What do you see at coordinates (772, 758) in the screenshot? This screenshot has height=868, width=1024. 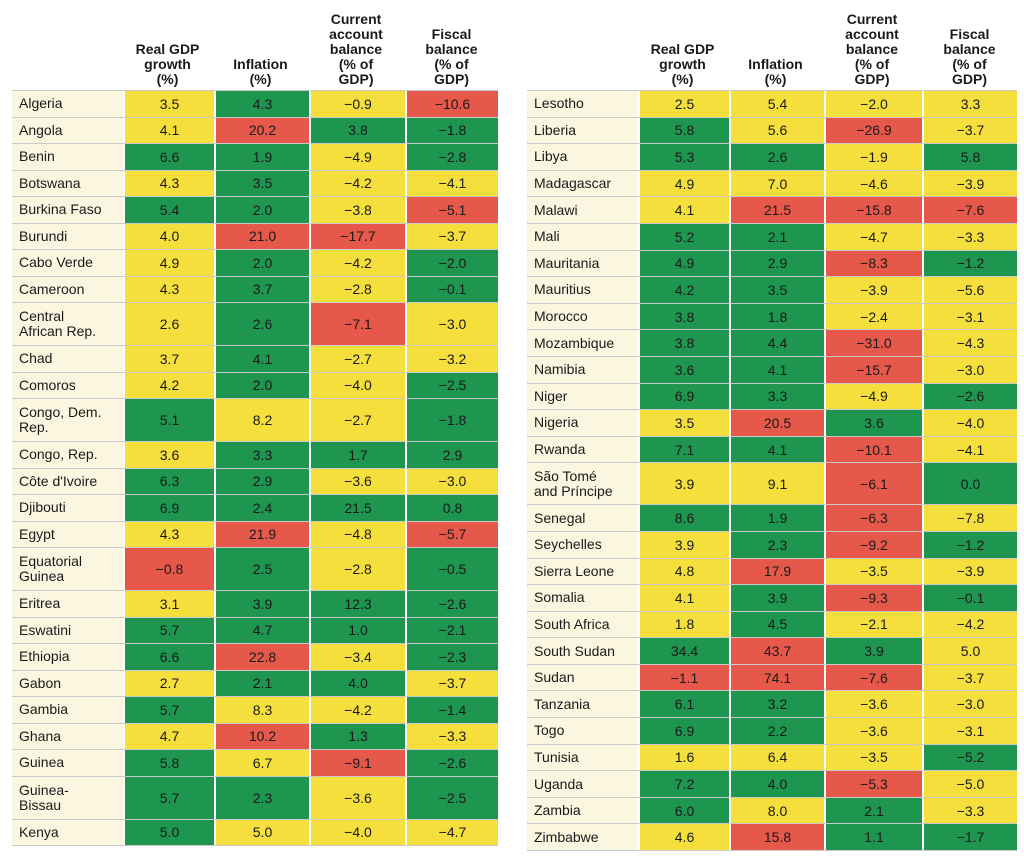 I see `table-row: Tunisia 1.6 6.4 −3.5 −5.2` at bounding box center [772, 758].